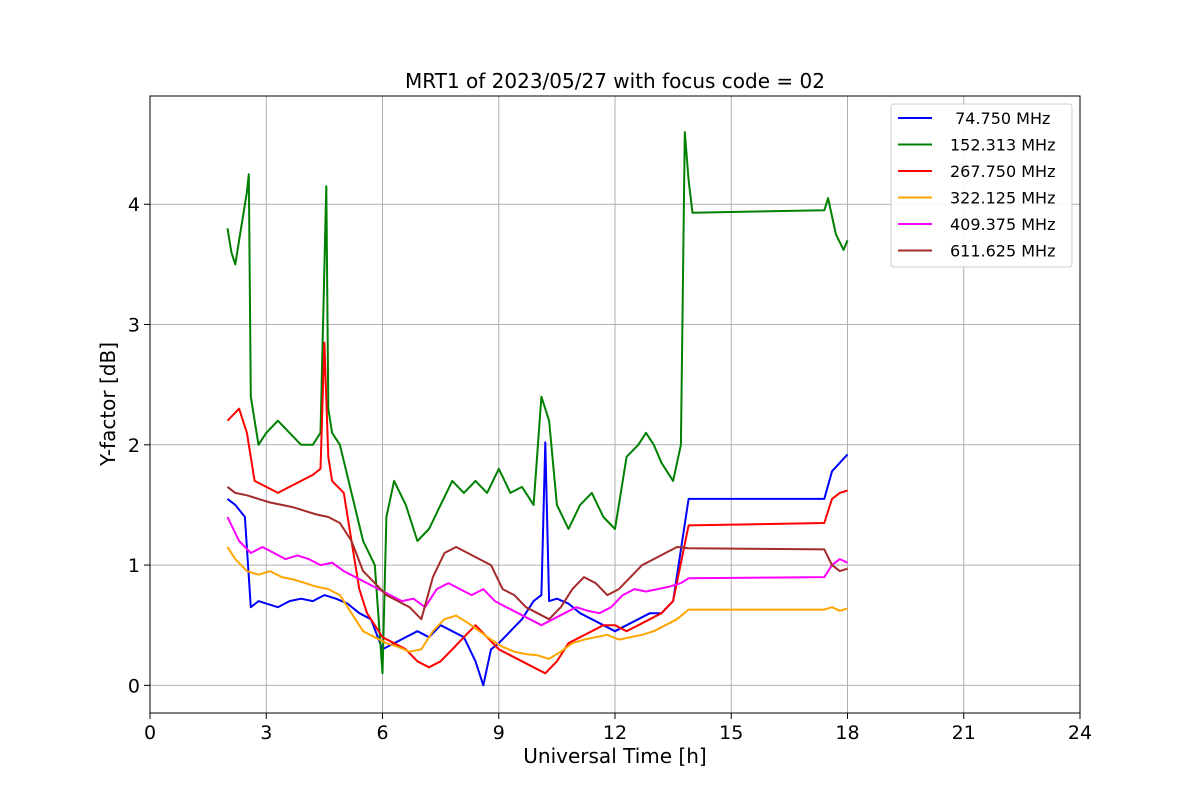 The width and height of the screenshot is (1200, 800). What do you see at coordinates (499, 733) in the screenshot?
I see `x-tick-label: 9` at bounding box center [499, 733].